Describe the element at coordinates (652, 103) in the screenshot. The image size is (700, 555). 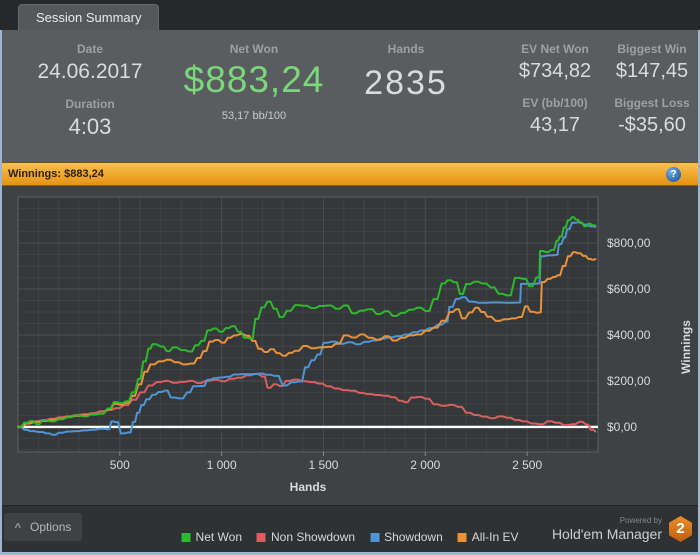
I see `biggest-loss-label: Biggest Loss` at that location.